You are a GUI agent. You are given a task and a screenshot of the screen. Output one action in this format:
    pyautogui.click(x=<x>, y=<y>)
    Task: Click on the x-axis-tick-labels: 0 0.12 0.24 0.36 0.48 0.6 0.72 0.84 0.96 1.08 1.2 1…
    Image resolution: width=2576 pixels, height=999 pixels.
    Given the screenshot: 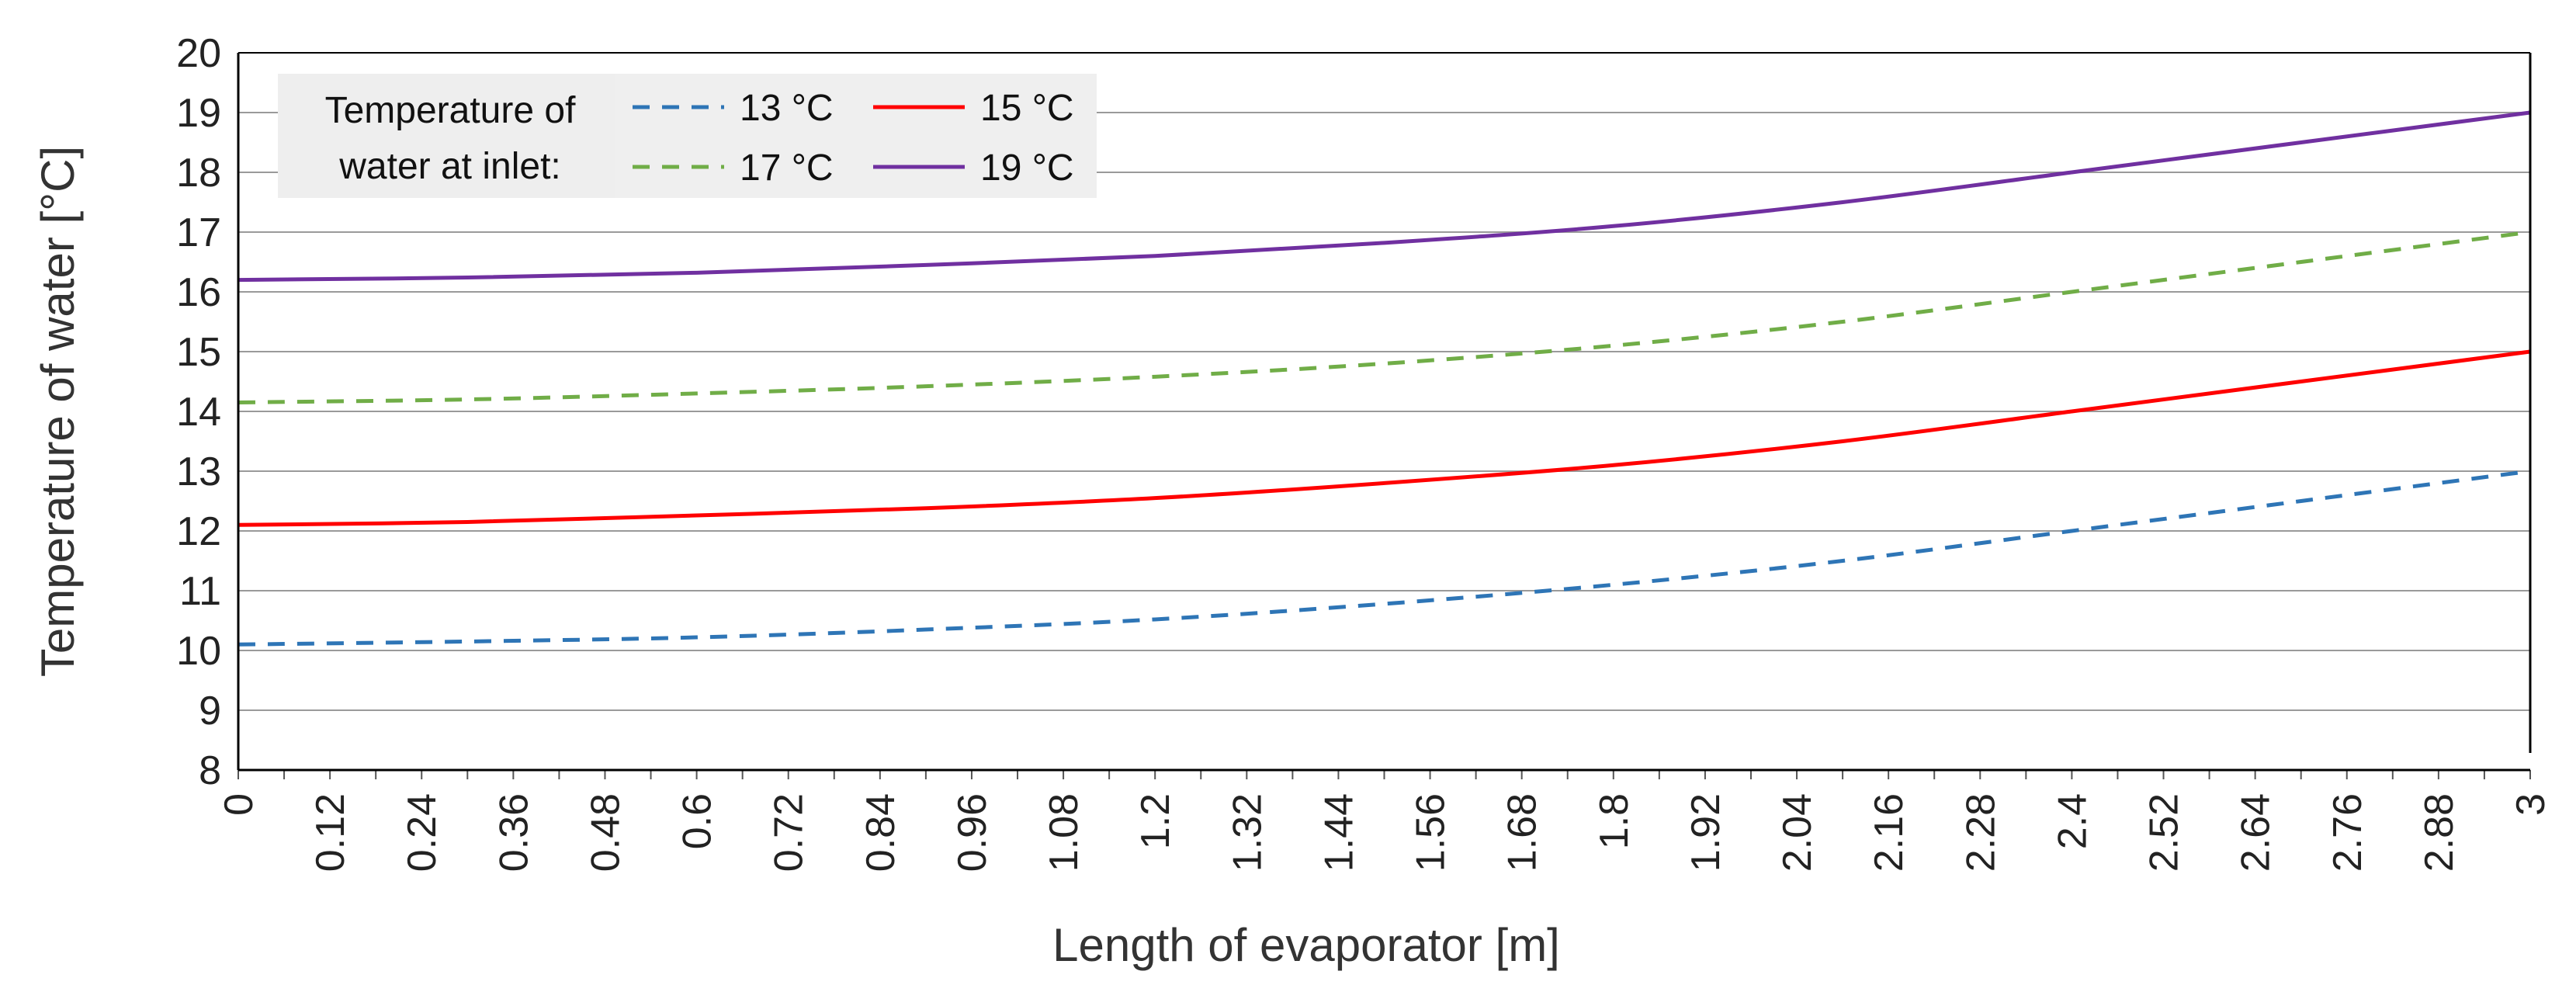 What is the action you would take?
    pyautogui.click(x=1385, y=821)
    